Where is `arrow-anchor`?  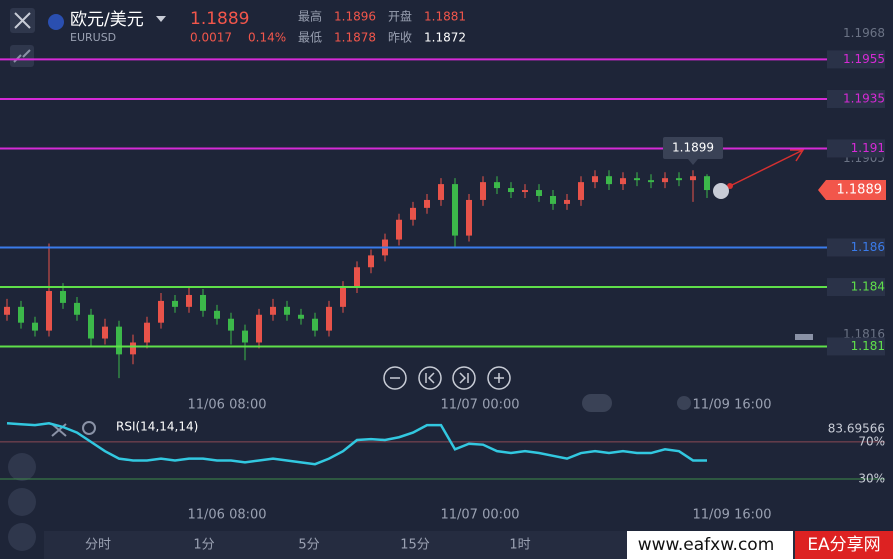
arrow-anchor is located at coordinates (730, 186).